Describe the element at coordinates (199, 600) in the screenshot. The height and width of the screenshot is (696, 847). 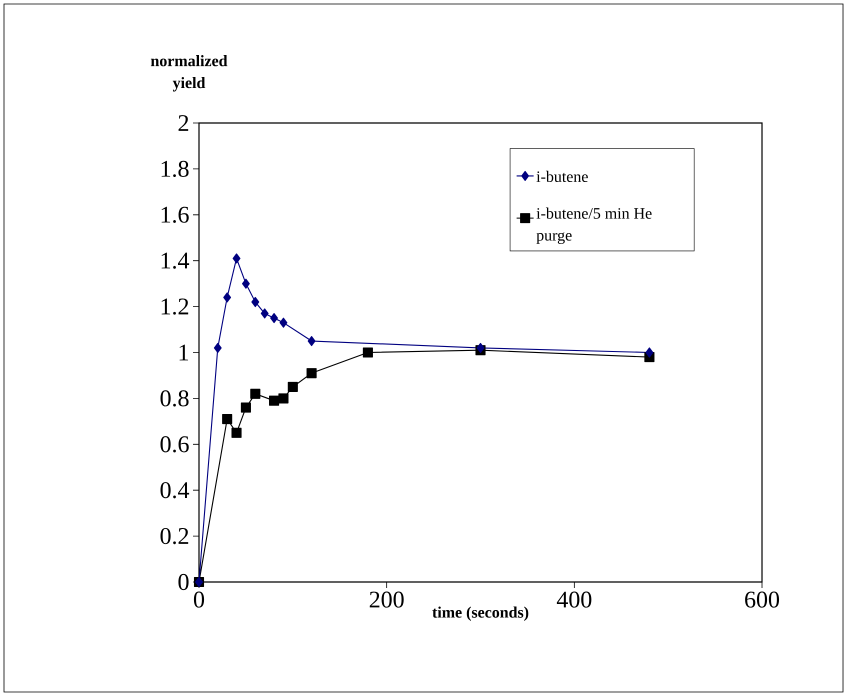
I see `x-tick-label: 0` at that location.